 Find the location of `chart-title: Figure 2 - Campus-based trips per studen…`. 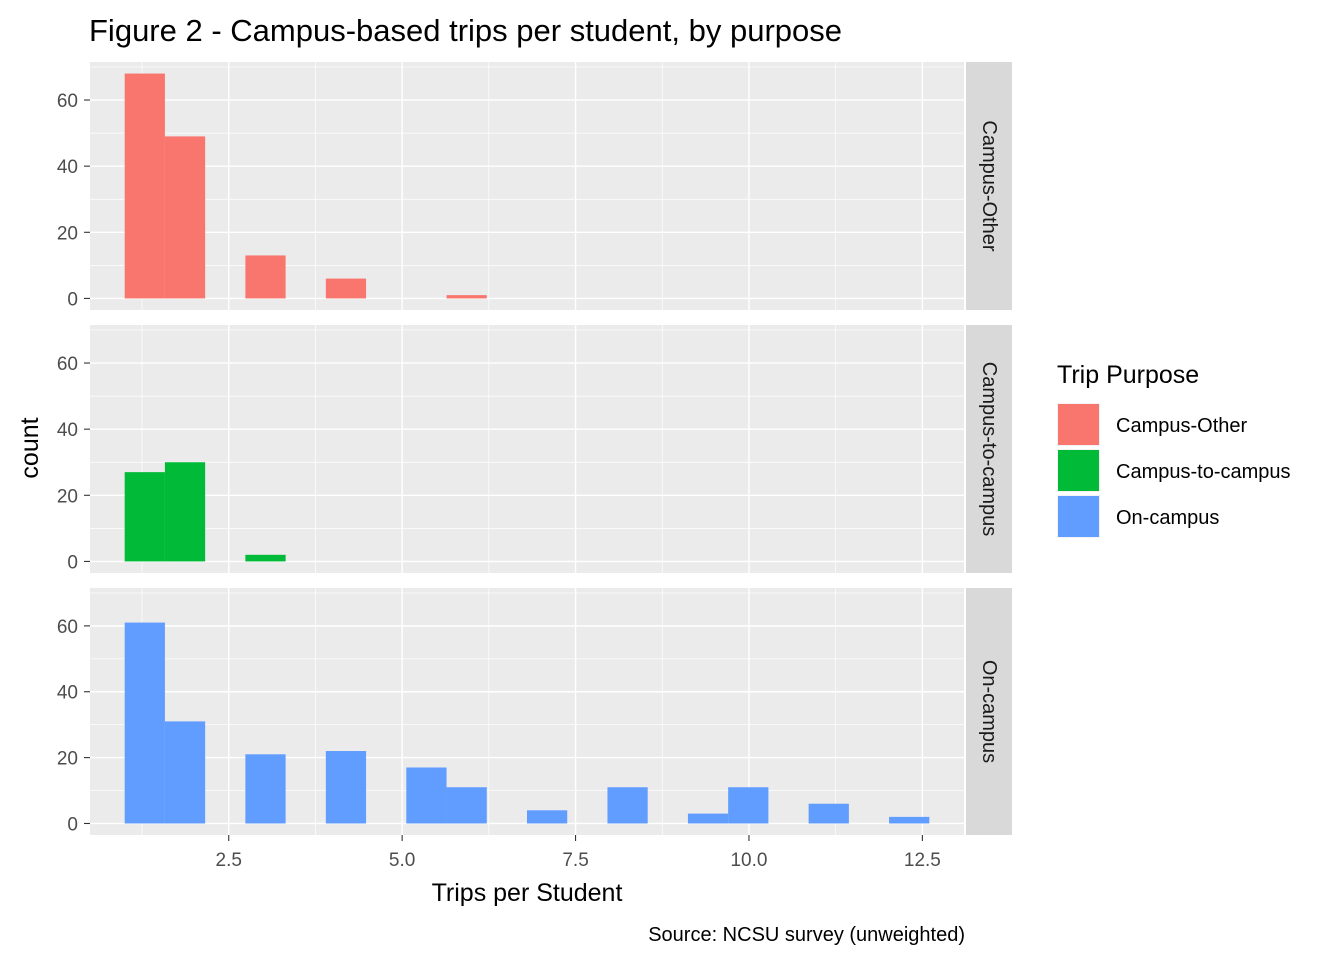

chart-title: Figure 2 - Campus-based trips per studen… is located at coordinates (465, 30).